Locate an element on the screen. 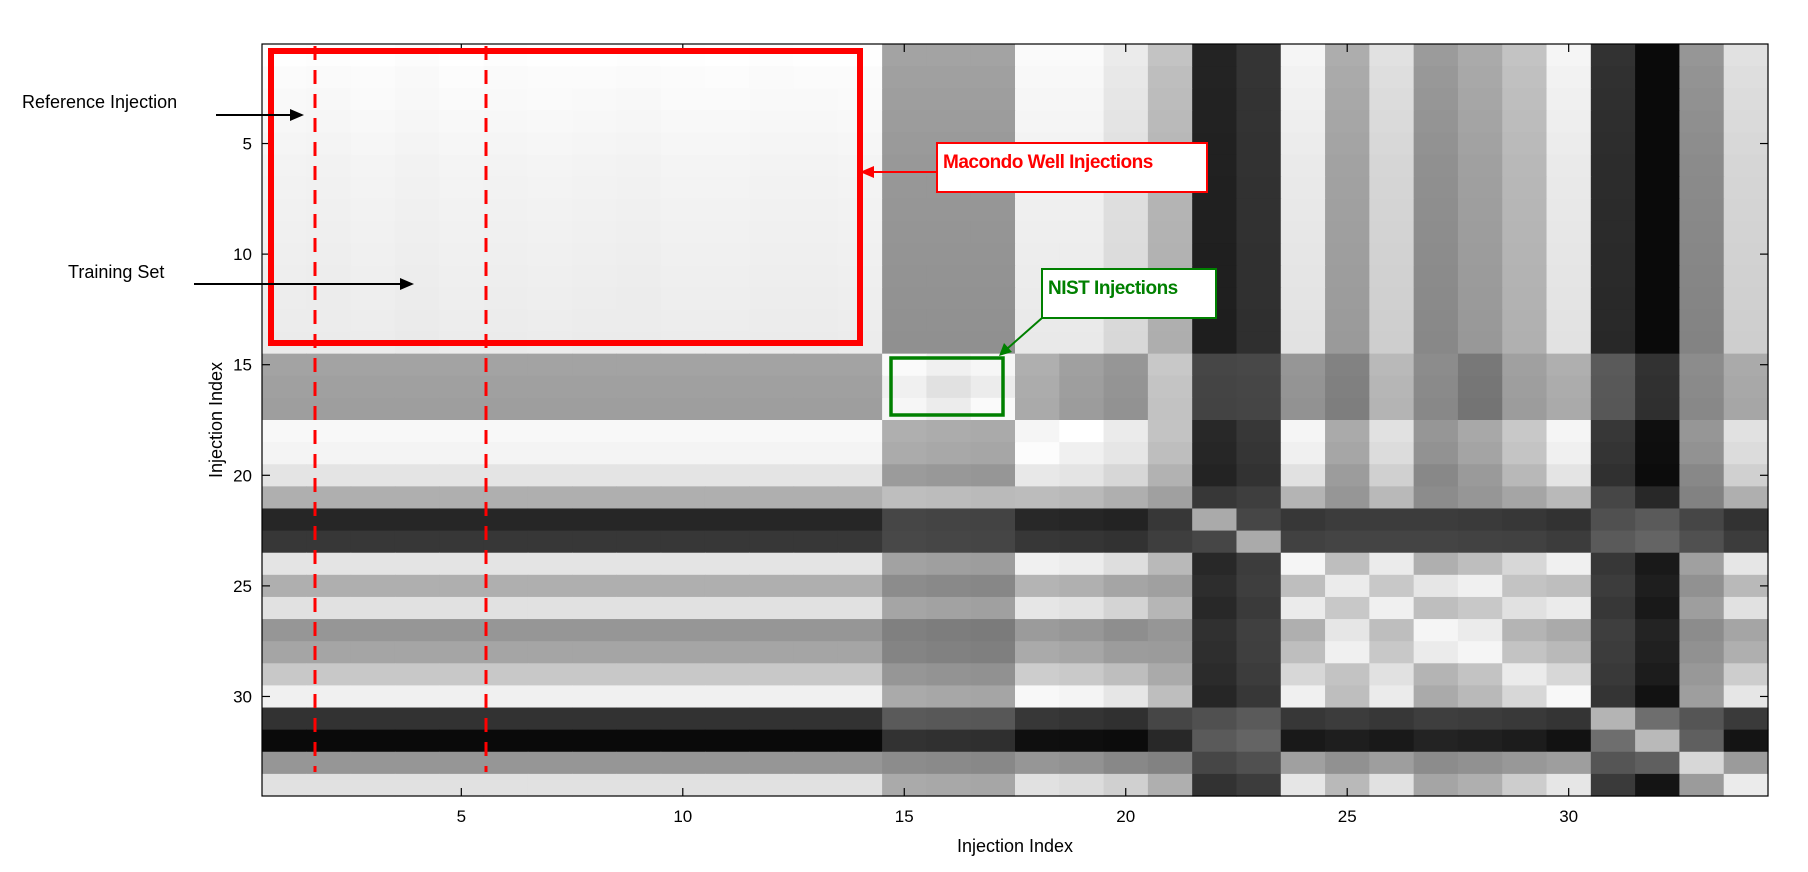 The image size is (1808, 872). reference-injection-label: Reference Injection is located at coordinates (99, 102).